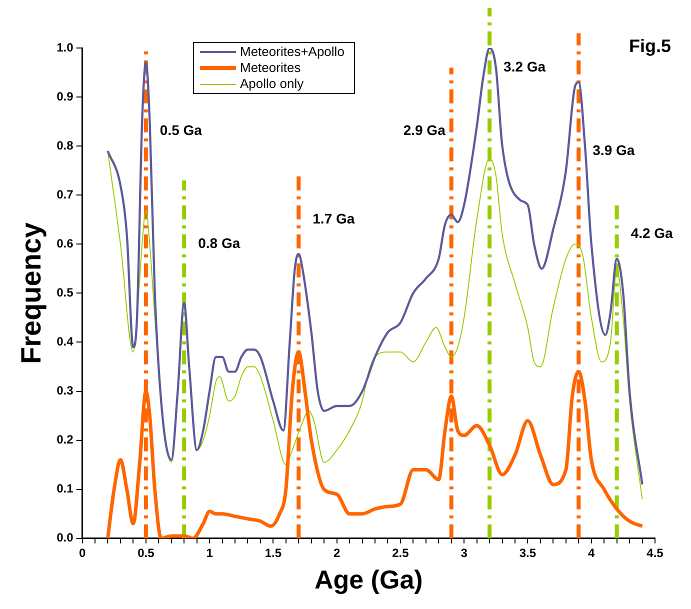  Describe the element at coordinates (181, 130) in the screenshot. I see `ref-line-label: 0.5 Ga` at that location.